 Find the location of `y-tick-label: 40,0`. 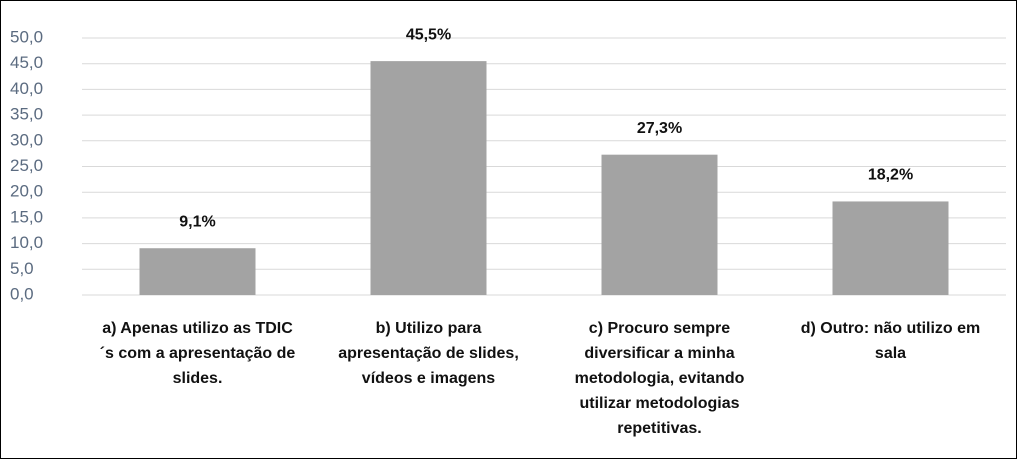

y-tick-label: 40,0 is located at coordinates (26, 88).